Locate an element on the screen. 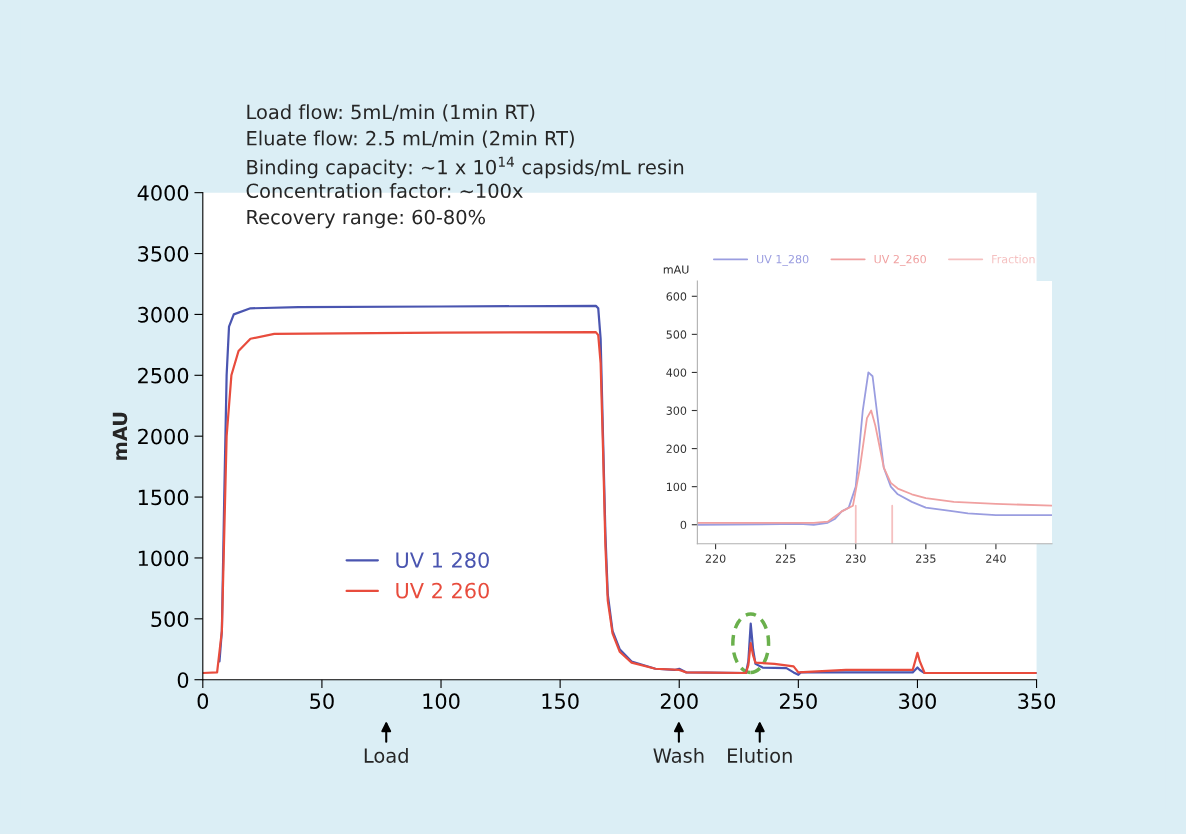  x-tick-label: 230 is located at coordinates (855, 558).